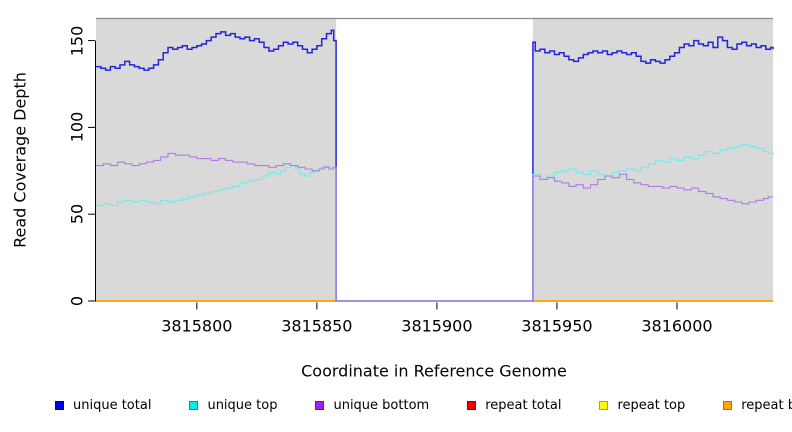 Image resolution: width=792 pixels, height=432 pixels. Describe the element at coordinates (77, 40) in the screenshot. I see `y-tick-label: 150` at that location.